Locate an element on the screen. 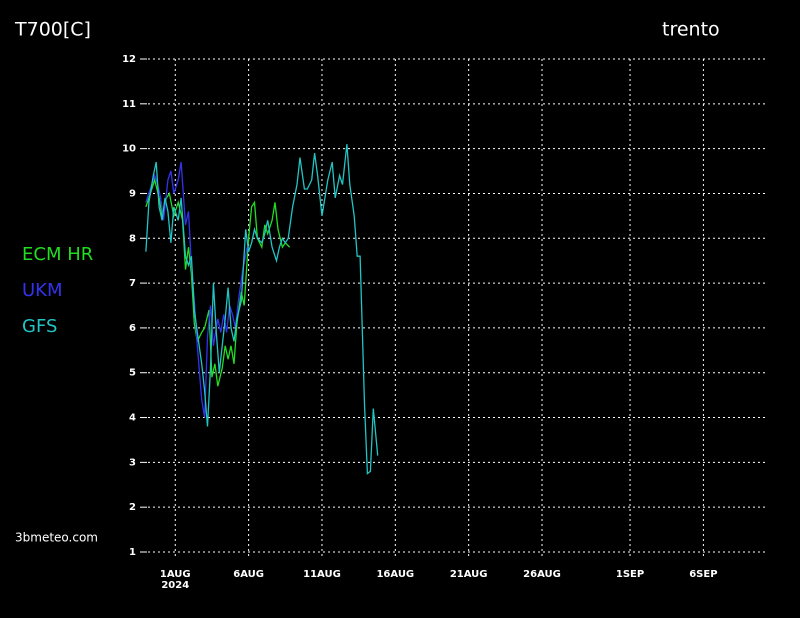  x-year-label: 2024 is located at coordinates (175, 585).